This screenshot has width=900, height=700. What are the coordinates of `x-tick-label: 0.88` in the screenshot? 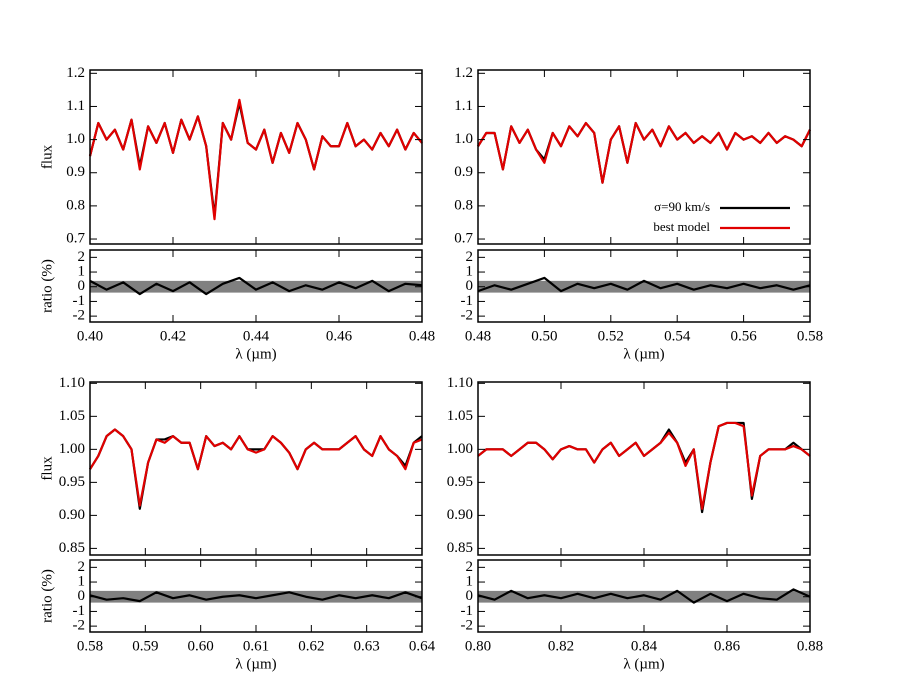 It's located at (810, 646).